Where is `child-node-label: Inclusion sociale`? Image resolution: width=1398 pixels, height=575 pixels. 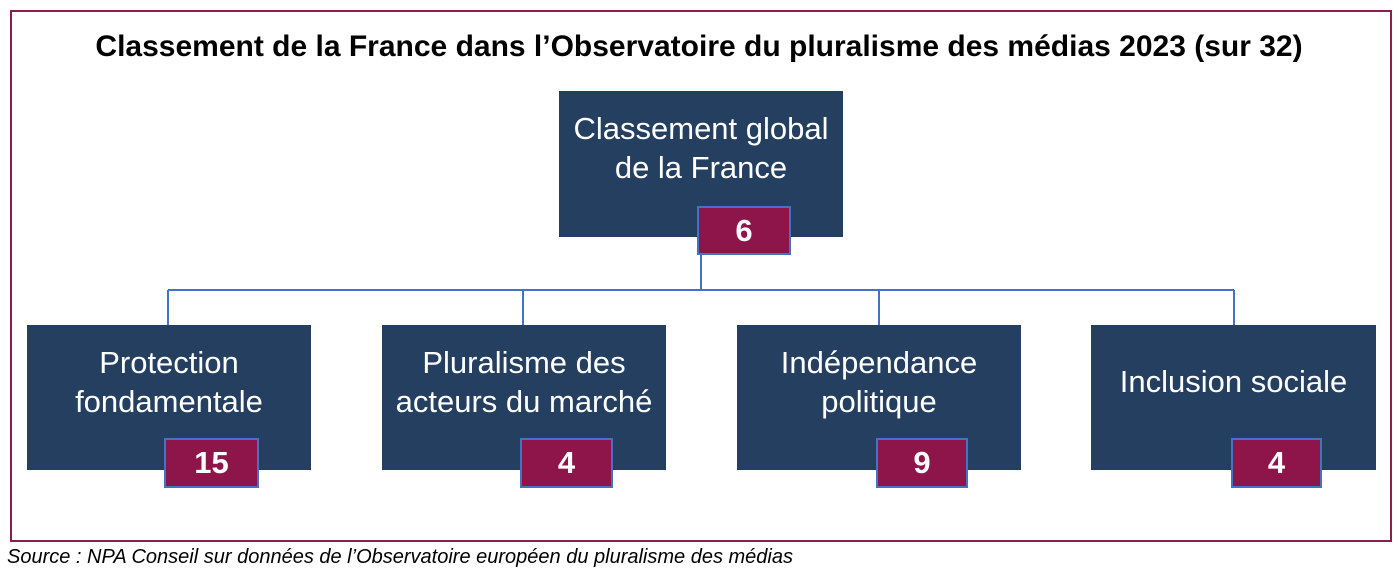 child-node-label: Inclusion sociale is located at coordinates (1233, 382).